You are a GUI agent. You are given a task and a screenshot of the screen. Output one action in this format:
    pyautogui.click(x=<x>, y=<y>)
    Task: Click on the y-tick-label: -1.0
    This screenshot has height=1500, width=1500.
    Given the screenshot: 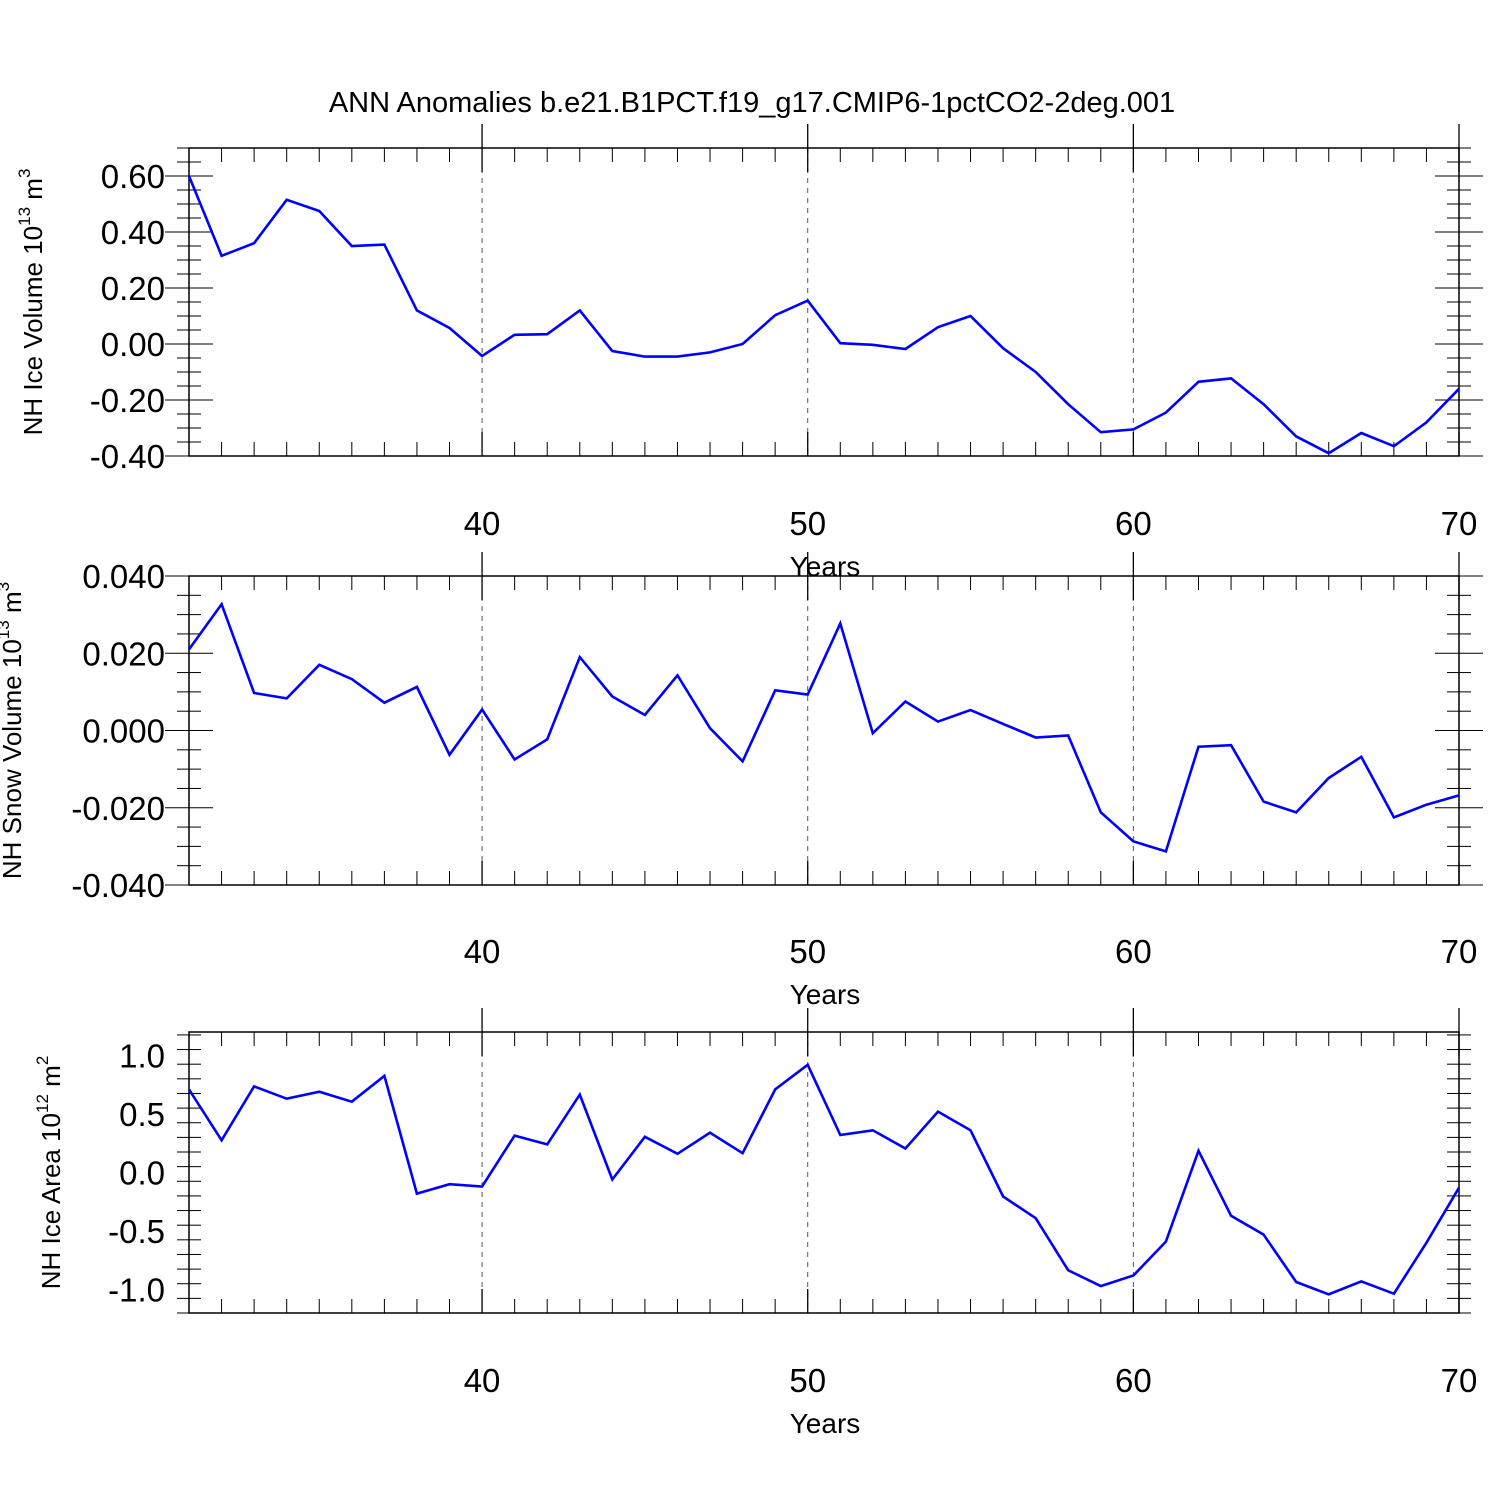 What is the action you would take?
    pyautogui.click(x=136, y=1290)
    